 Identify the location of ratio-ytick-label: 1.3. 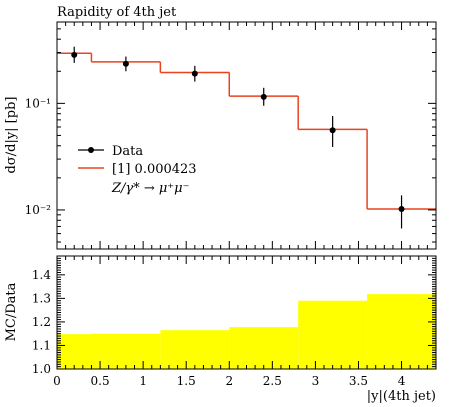
(41, 298).